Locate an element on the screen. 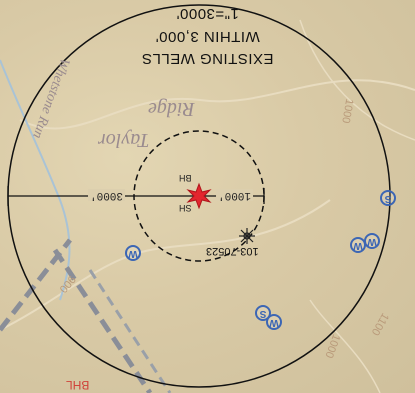 This screenshot has height=393, width=415. sh-label: SH is located at coordinates (185, 208).